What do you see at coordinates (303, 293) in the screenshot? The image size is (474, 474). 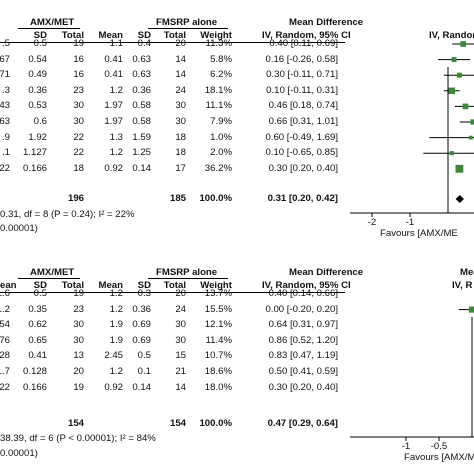 I see `row-mean-difference: 0.40 [0.14, 0.66]` at bounding box center [303, 293].